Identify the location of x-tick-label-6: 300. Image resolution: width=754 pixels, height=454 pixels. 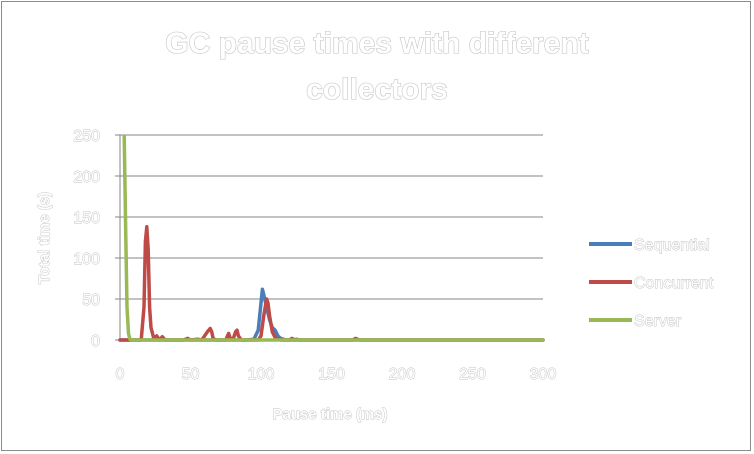
(543, 374).